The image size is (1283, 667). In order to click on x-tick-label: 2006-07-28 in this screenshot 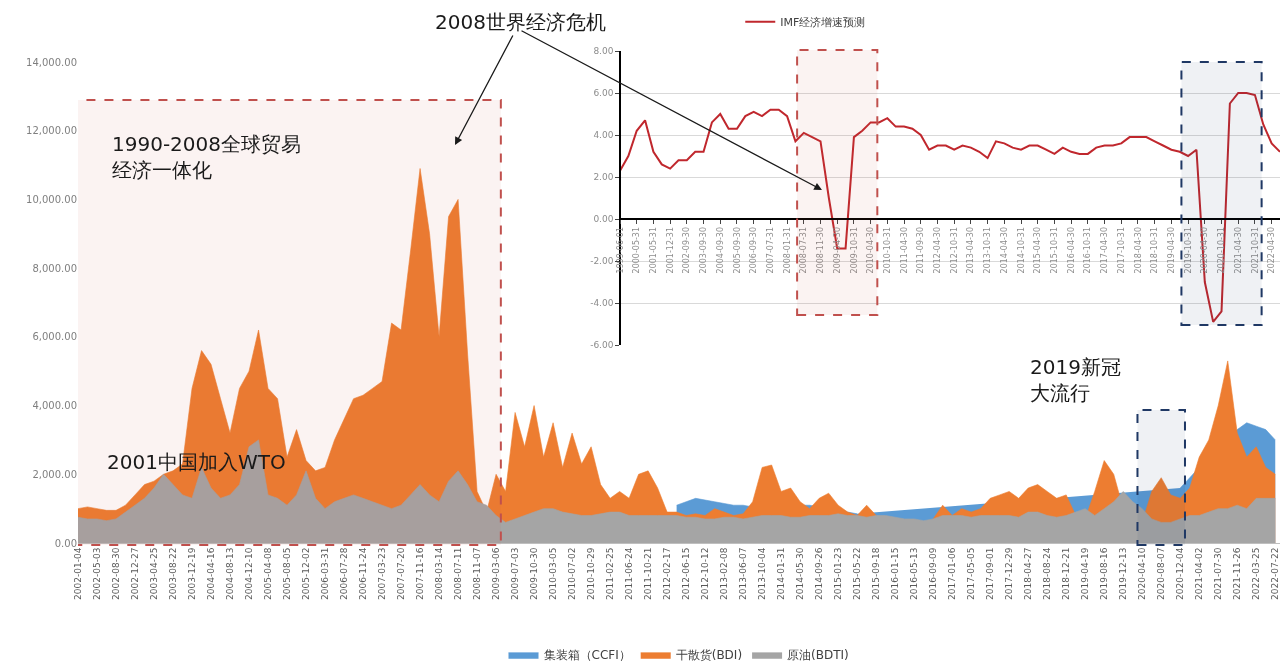, I will do `click(343, 573)`.